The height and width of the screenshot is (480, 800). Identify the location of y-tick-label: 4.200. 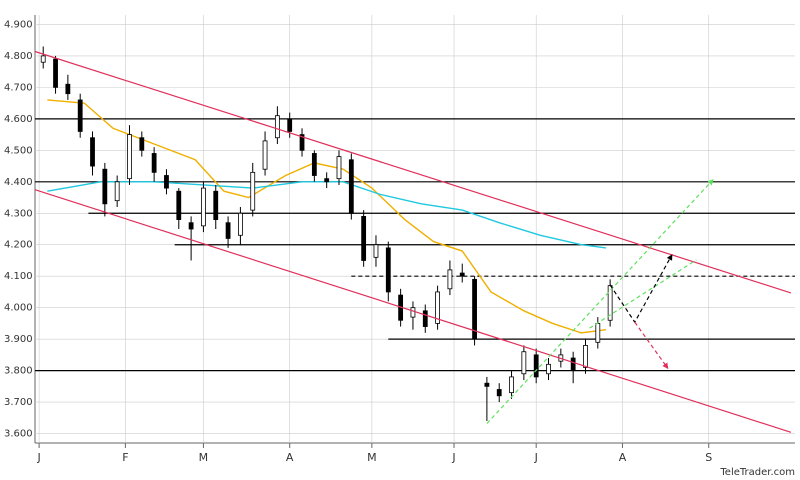
(18, 245).